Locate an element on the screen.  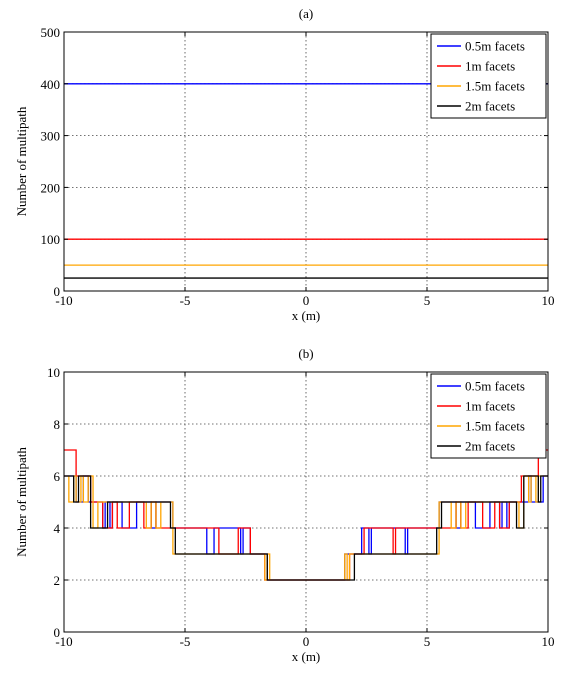
y-tick-label: 10 is located at coordinates (53, 372).